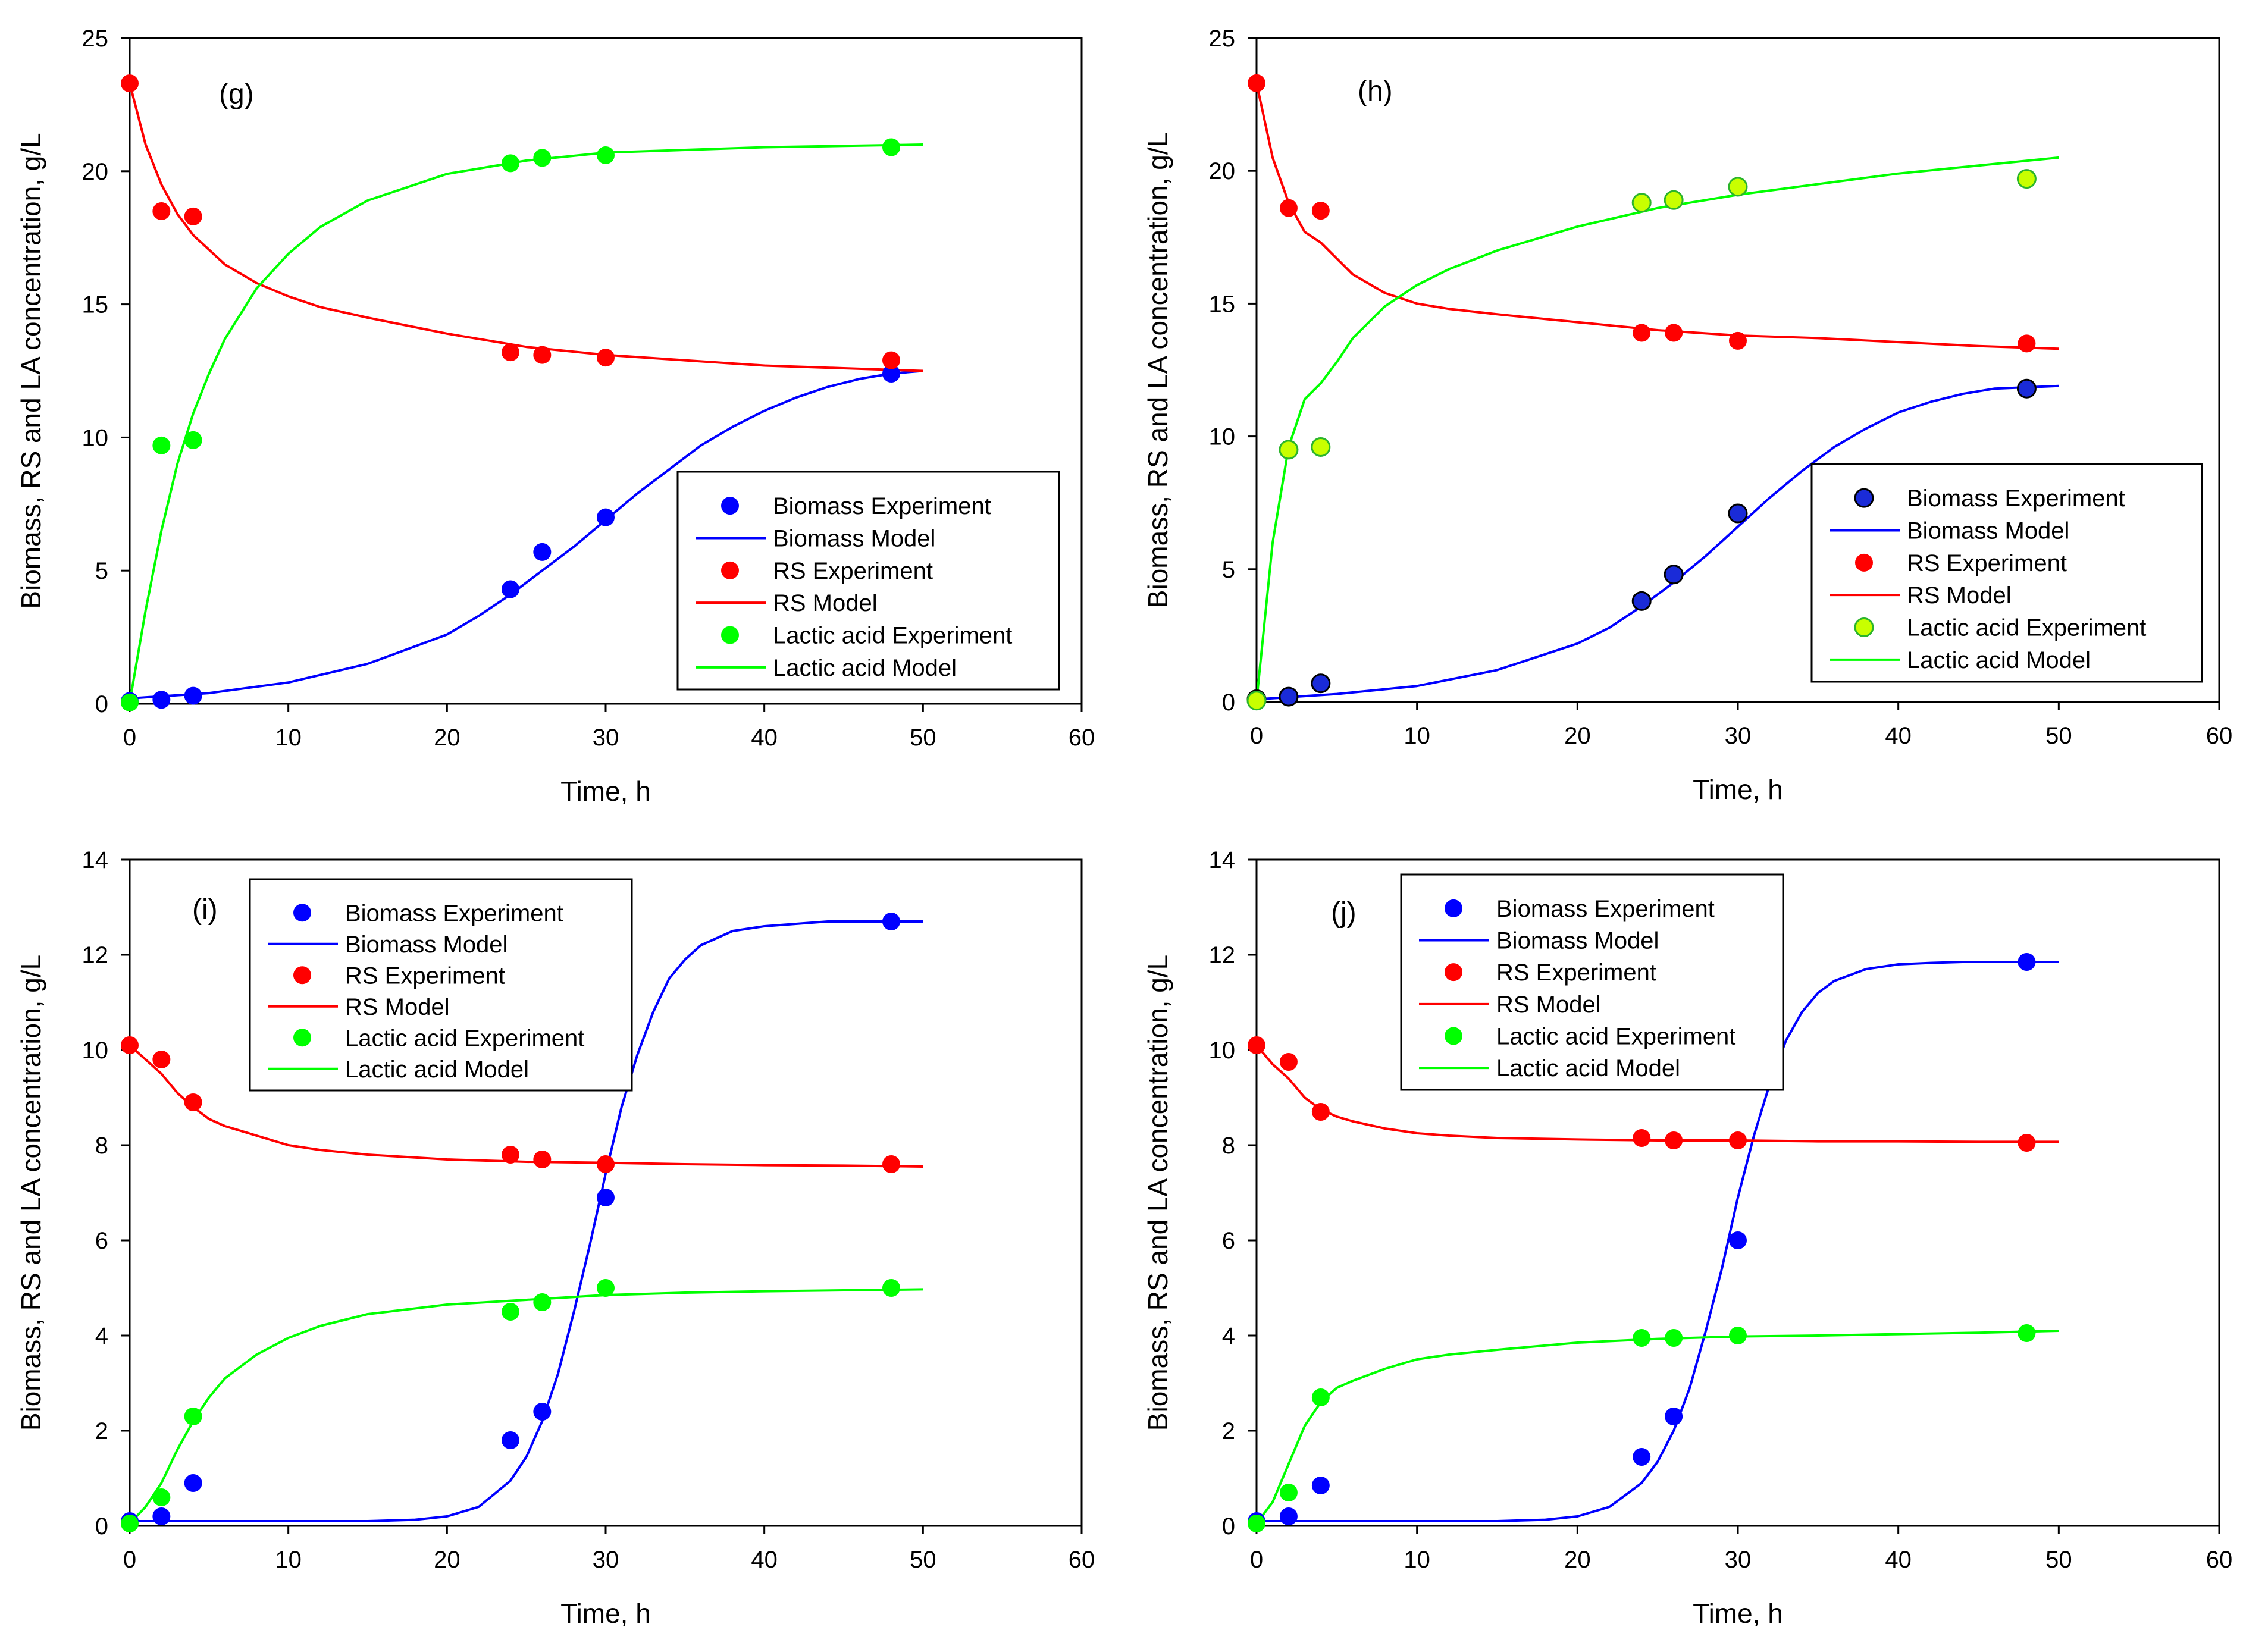 This screenshot has width=2243, height=1652. Describe the element at coordinates (425, 976) in the screenshot. I see `legend-label-rs-experiment: RS Experiment` at that location.